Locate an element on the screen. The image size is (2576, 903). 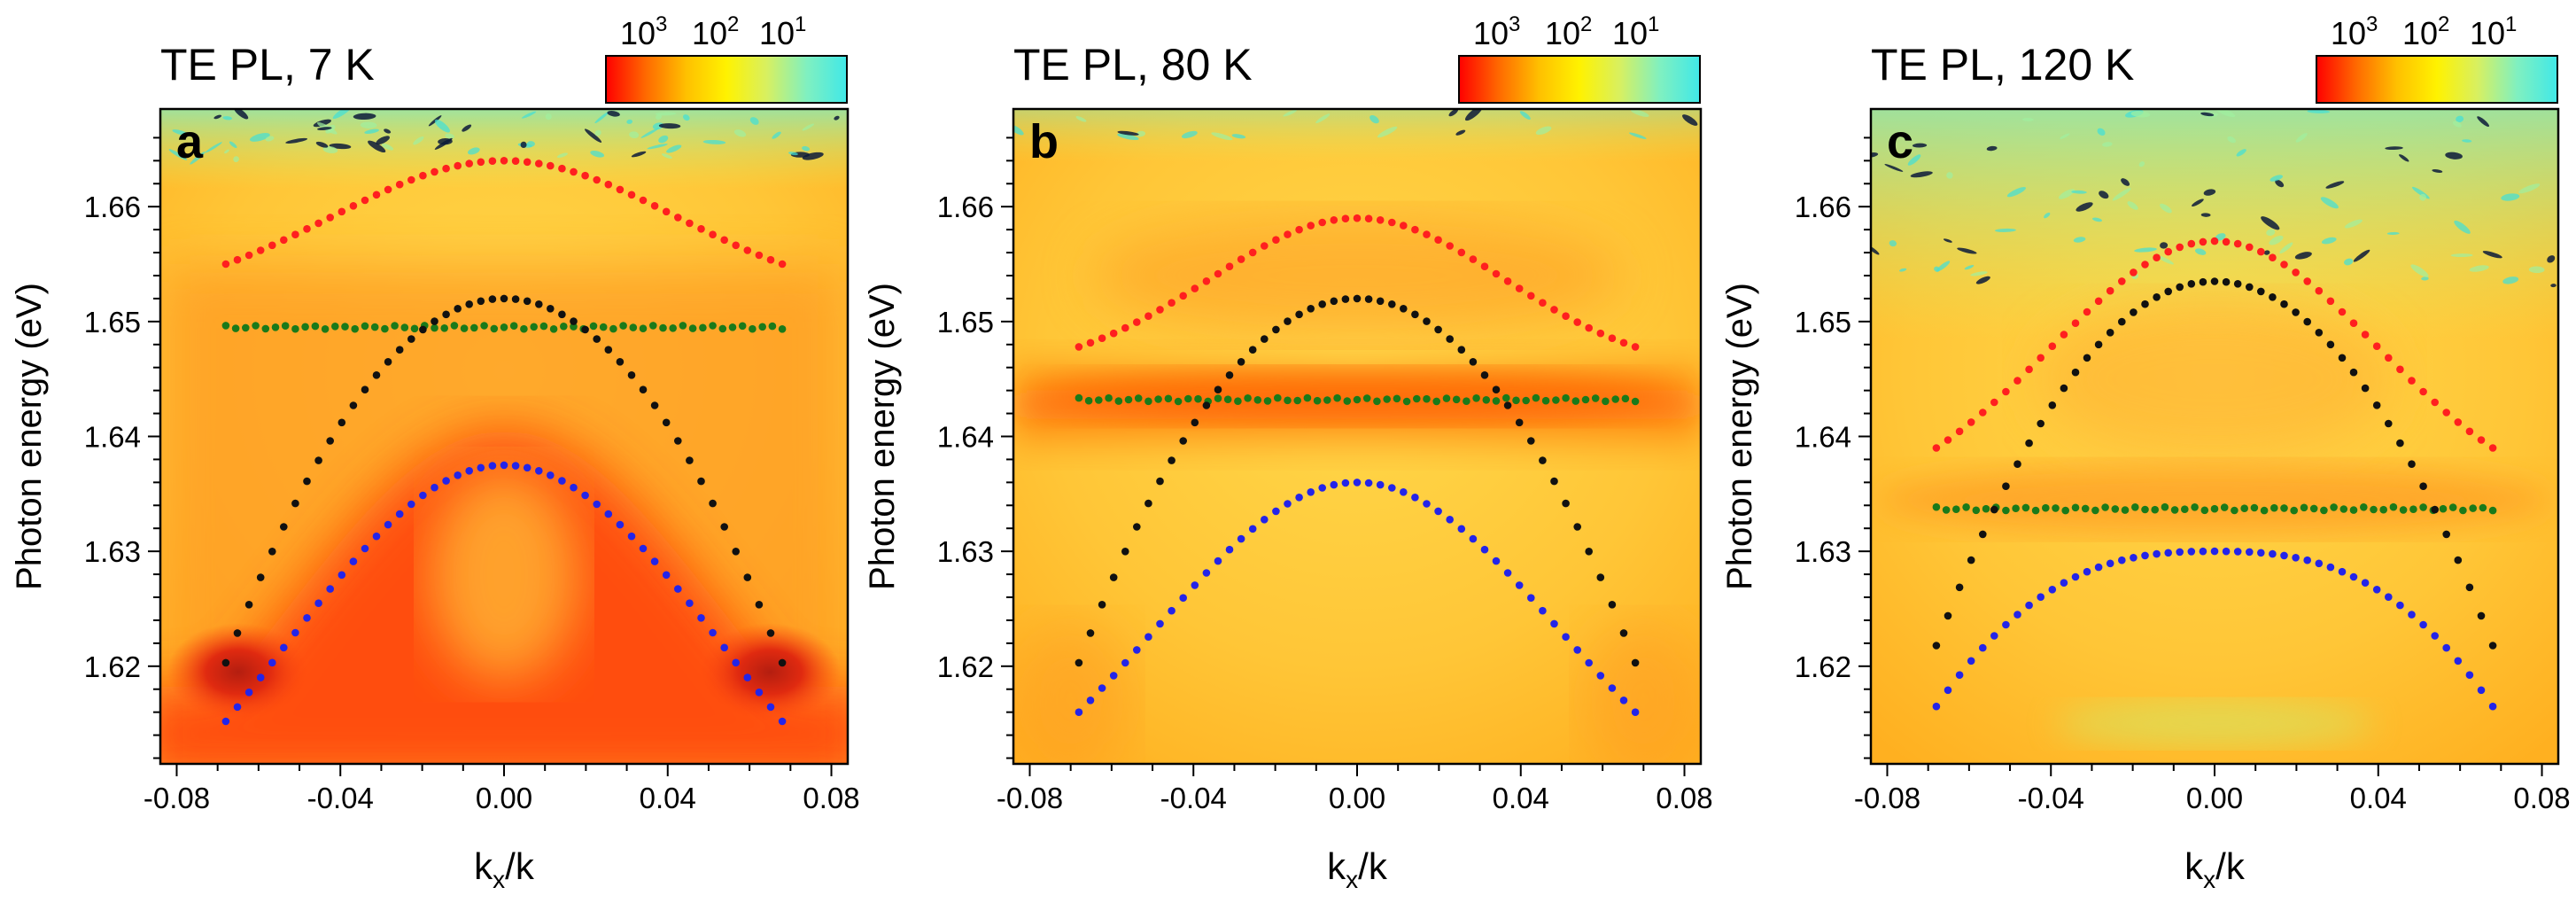
colorbar-label: 10³ is located at coordinates (2354, 32).